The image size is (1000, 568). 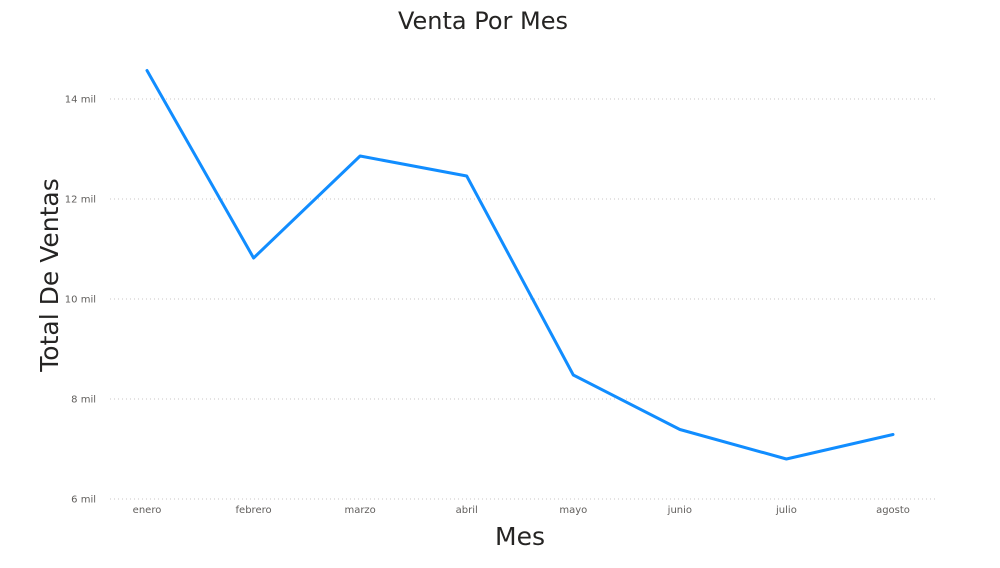 I want to click on x-tick-label: abril, so click(x=467, y=510).